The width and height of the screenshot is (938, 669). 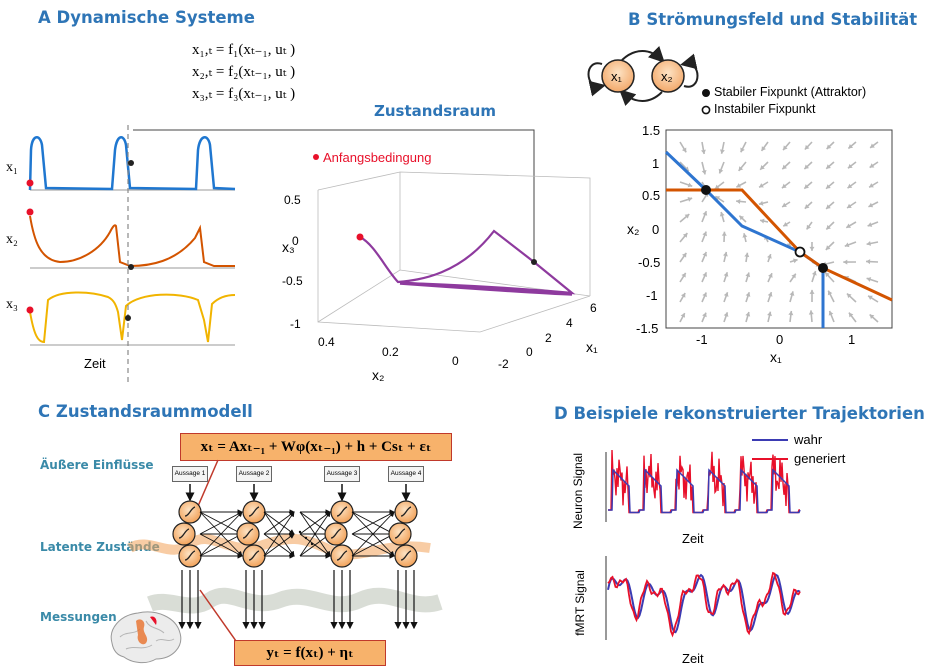 What do you see at coordinates (377, 157) in the screenshot?
I see `initial-condition-label: Anfangsbedingung` at bounding box center [377, 157].